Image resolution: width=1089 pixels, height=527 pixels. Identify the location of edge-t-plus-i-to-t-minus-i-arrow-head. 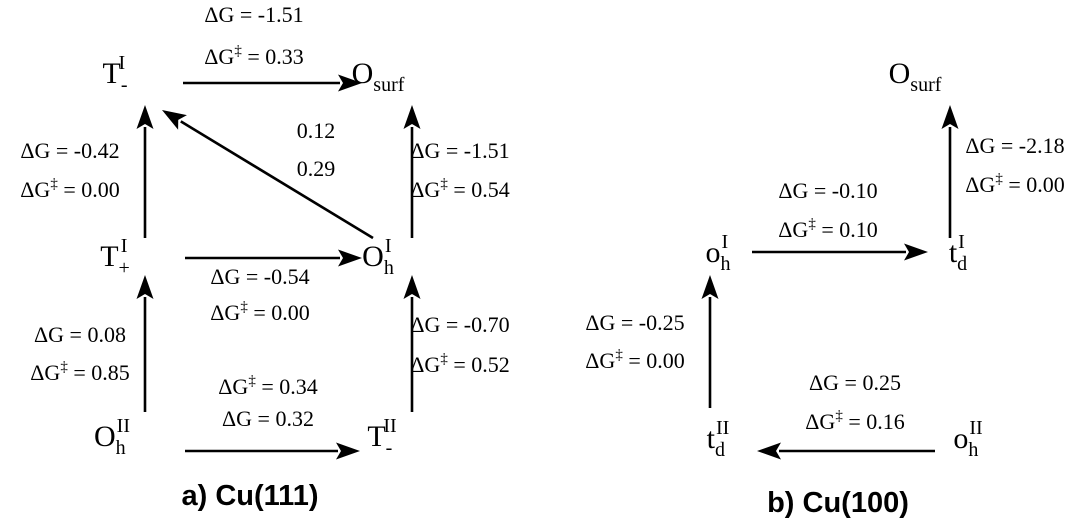
(145, 117).